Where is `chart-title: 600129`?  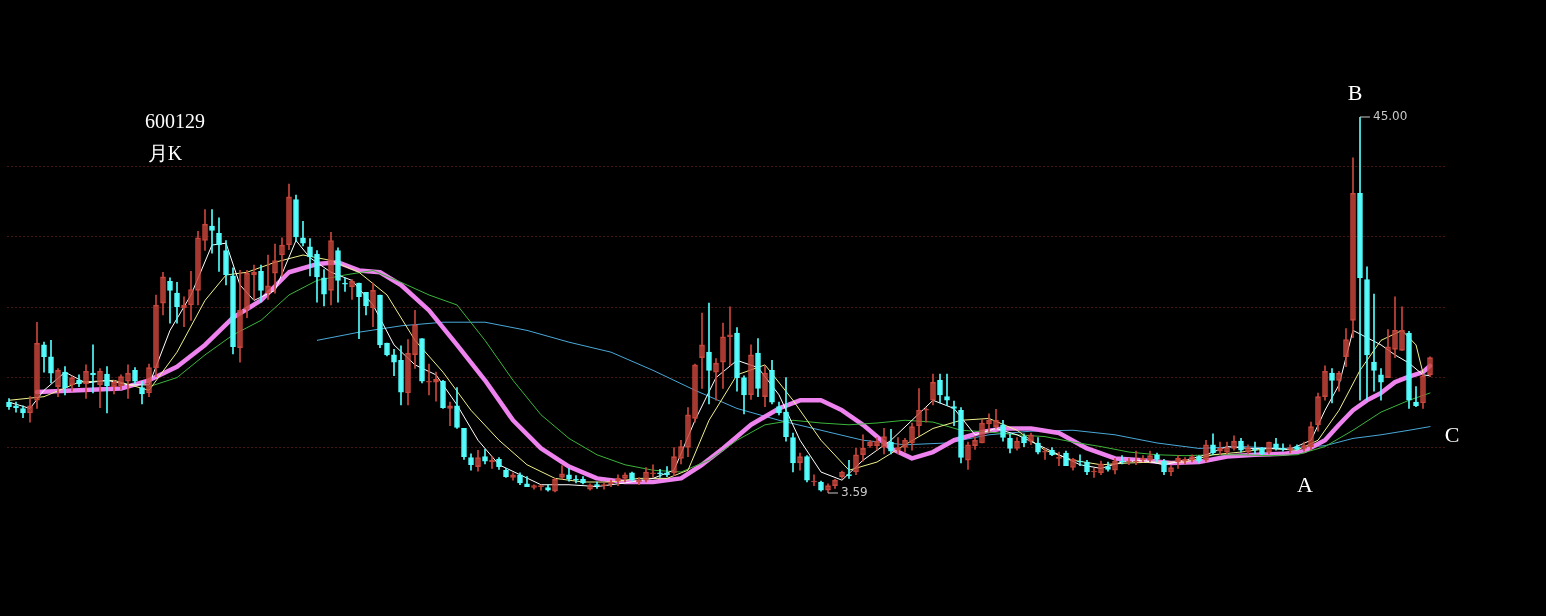 chart-title: 600129 is located at coordinates (175, 121).